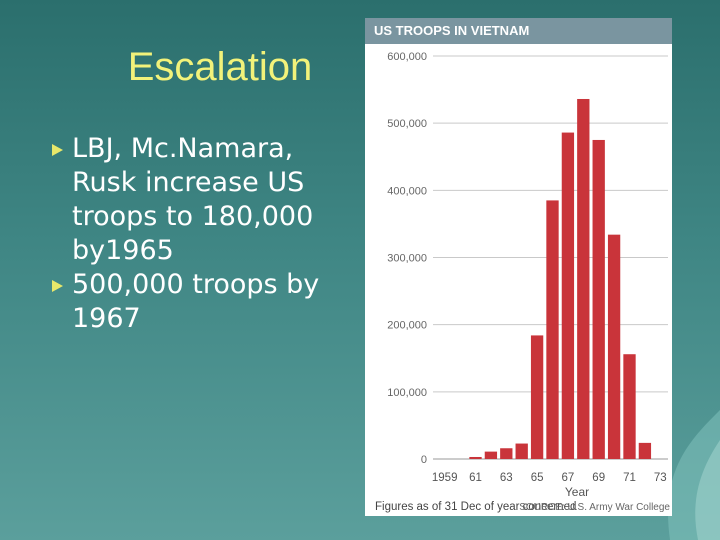 This screenshot has width=720, height=540. Describe the element at coordinates (491, 455) in the screenshot. I see `bar-1962` at that location.